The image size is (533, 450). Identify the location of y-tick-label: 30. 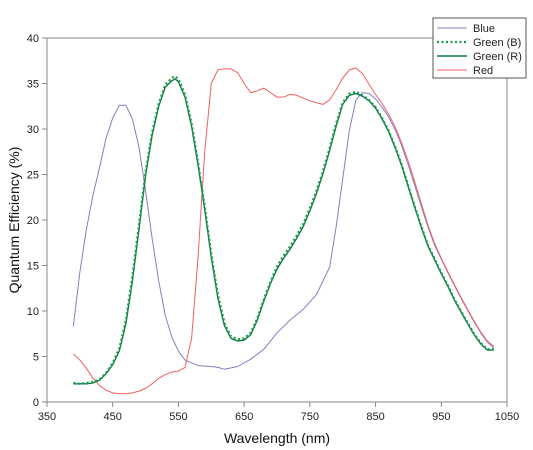
(33, 130).